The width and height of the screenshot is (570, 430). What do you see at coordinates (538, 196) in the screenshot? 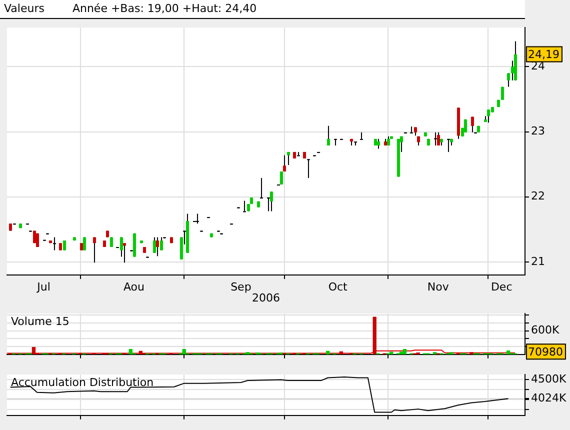
I see `y-tick-label: 22` at bounding box center [538, 196].